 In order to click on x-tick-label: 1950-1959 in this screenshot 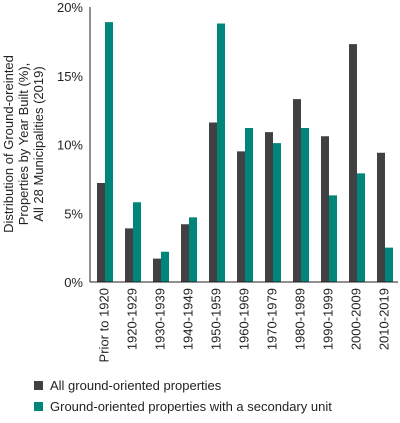, I will do `click(215, 319)`.